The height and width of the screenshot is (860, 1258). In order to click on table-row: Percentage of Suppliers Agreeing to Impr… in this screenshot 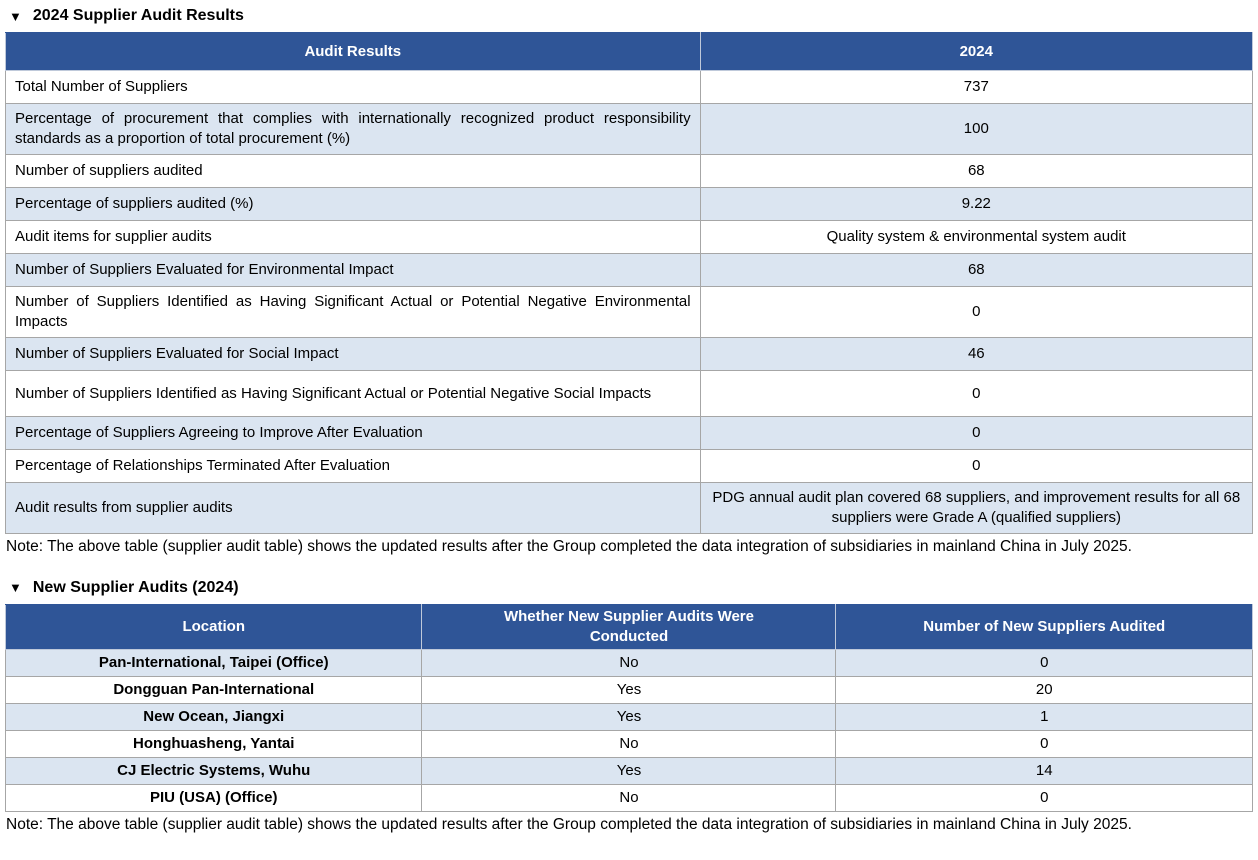, I will do `click(629, 433)`.